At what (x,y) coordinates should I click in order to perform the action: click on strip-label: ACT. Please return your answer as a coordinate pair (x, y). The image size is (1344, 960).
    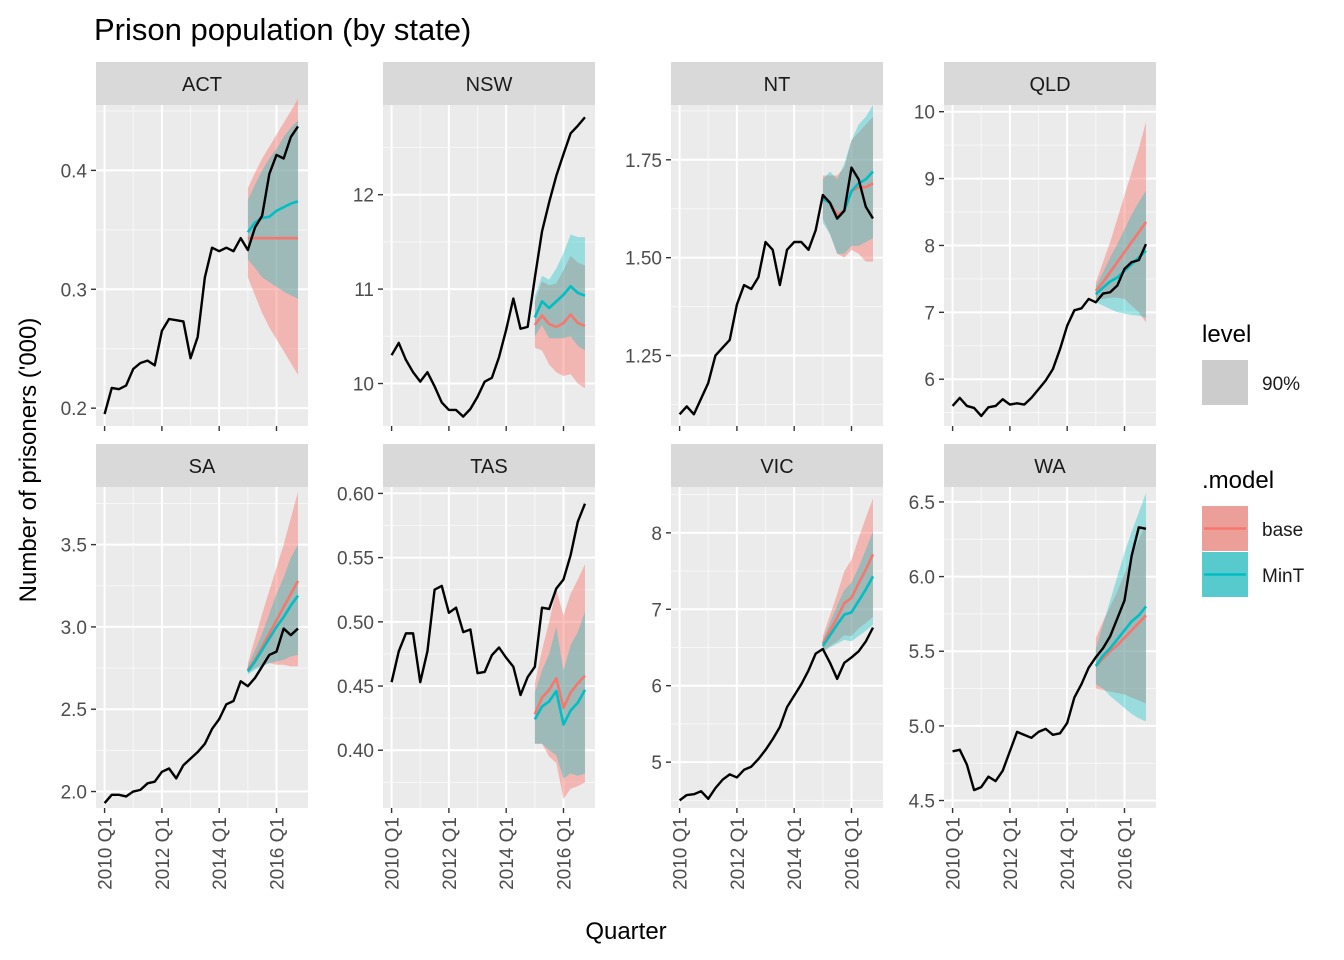
    Looking at the image, I should click on (202, 85).